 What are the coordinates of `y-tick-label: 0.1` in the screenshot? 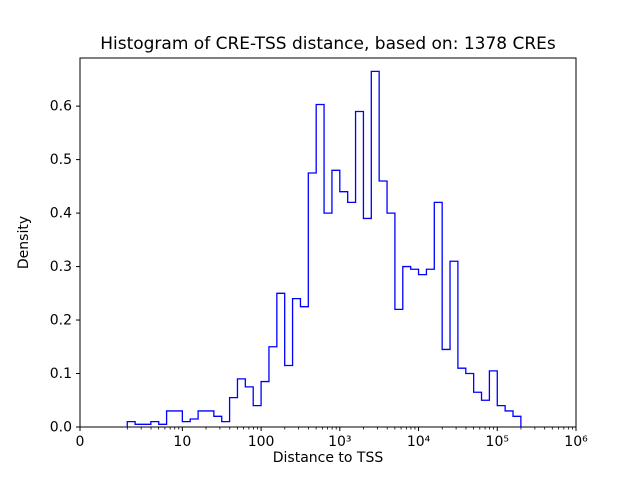 It's located at (61, 374).